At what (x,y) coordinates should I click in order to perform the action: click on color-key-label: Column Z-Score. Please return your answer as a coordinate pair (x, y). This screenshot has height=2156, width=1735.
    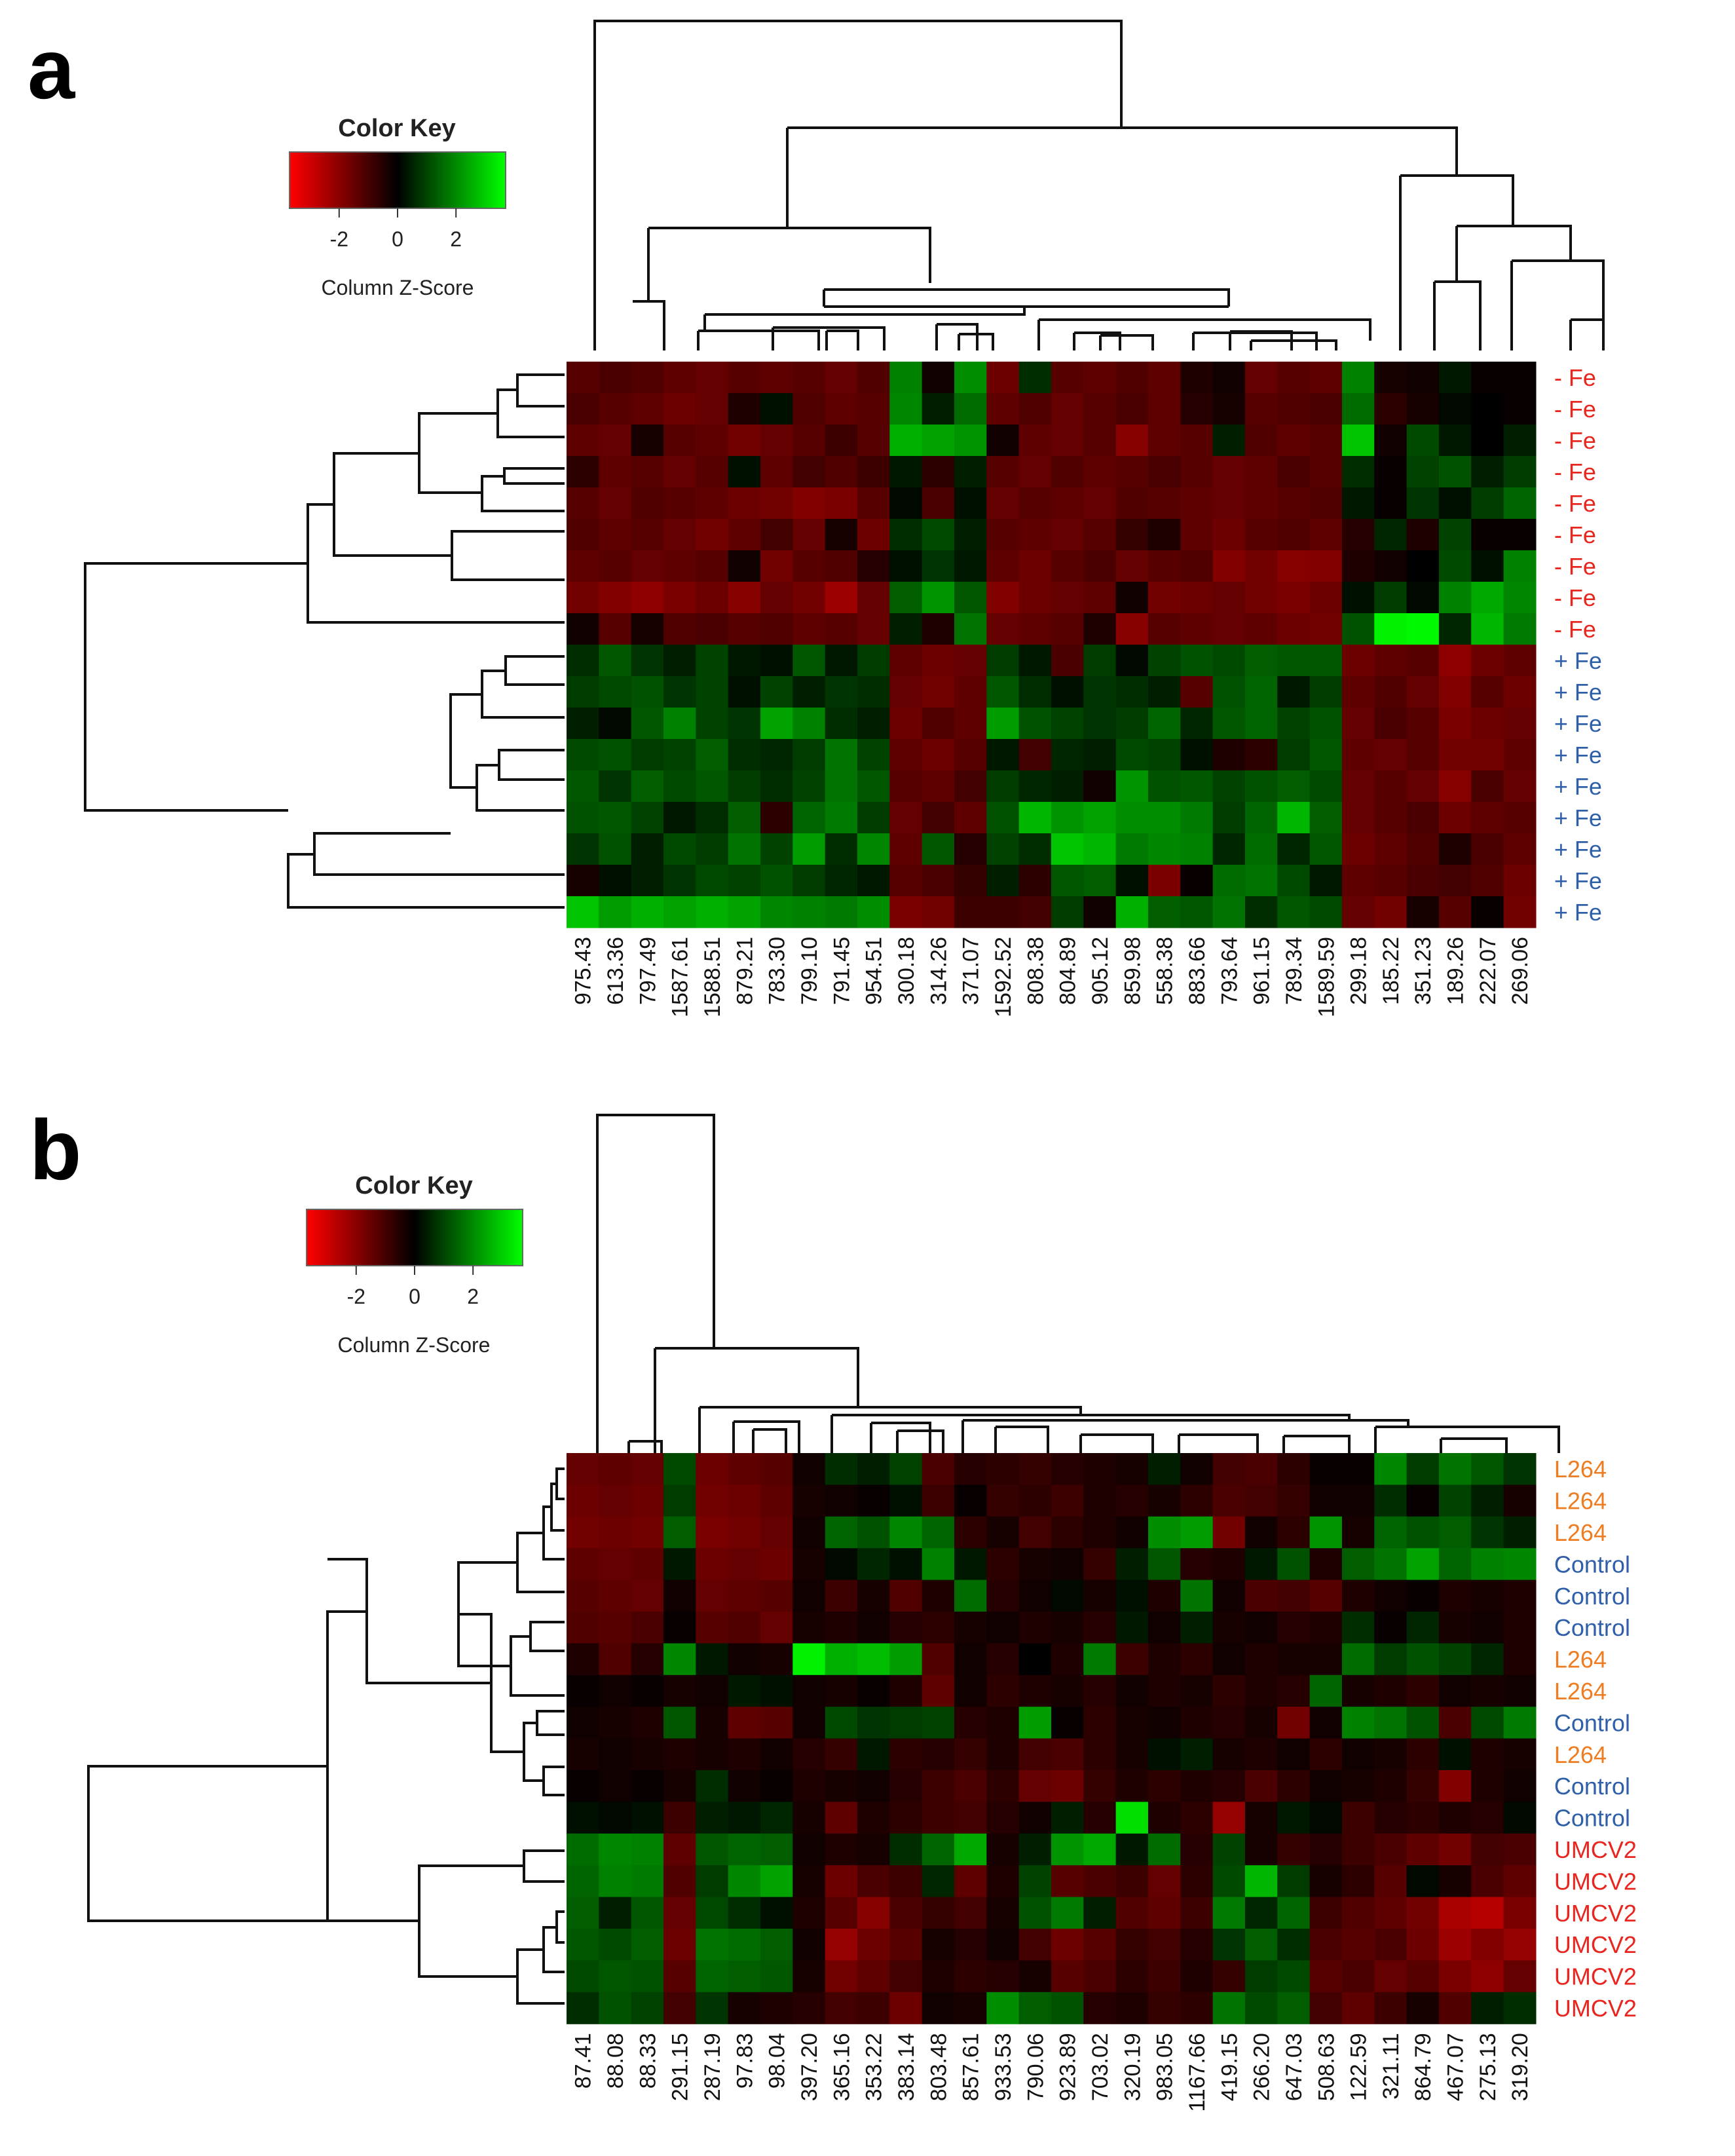
    Looking at the image, I should click on (398, 287).